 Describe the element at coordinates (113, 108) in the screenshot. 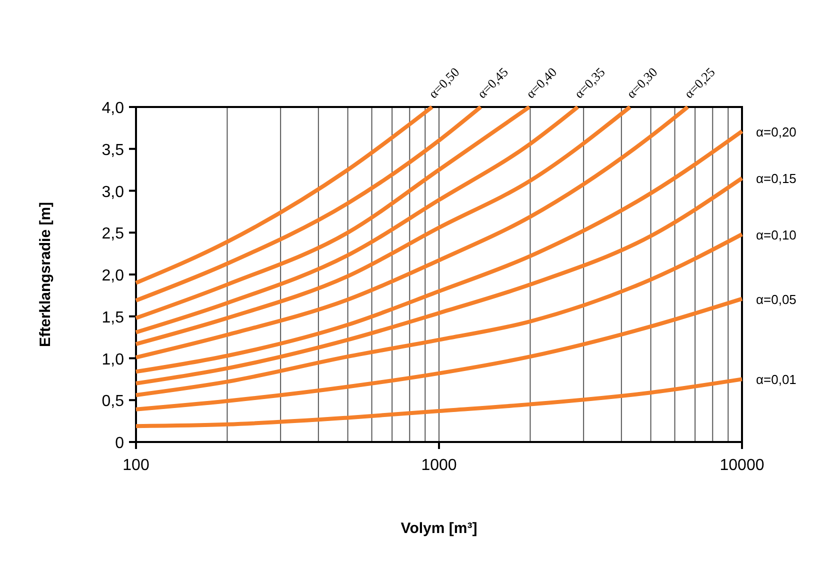

I see `y-tick-label: 4,0` at that location.